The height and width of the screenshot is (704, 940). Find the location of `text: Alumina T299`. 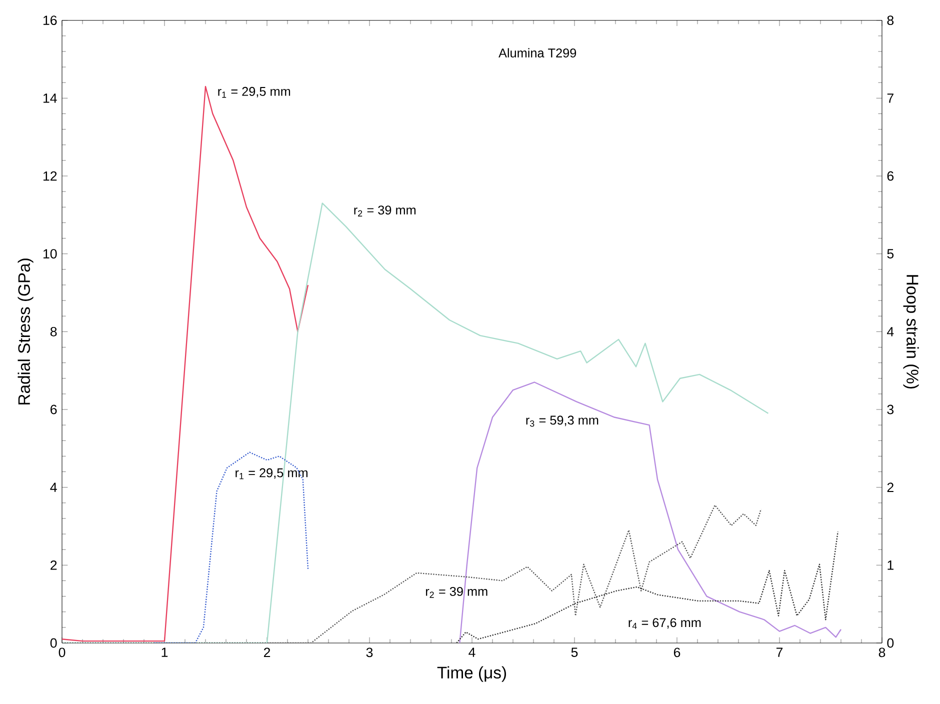

text: Alumina T299 is located at coordinates (537, 53).